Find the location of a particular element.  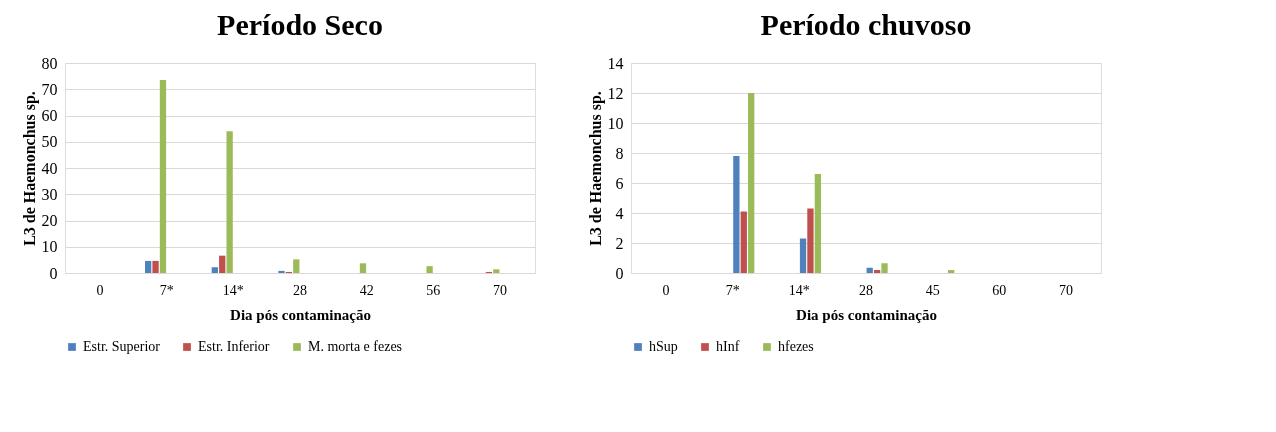

y-tick-label: 80 is located at coordinates (49, 63).